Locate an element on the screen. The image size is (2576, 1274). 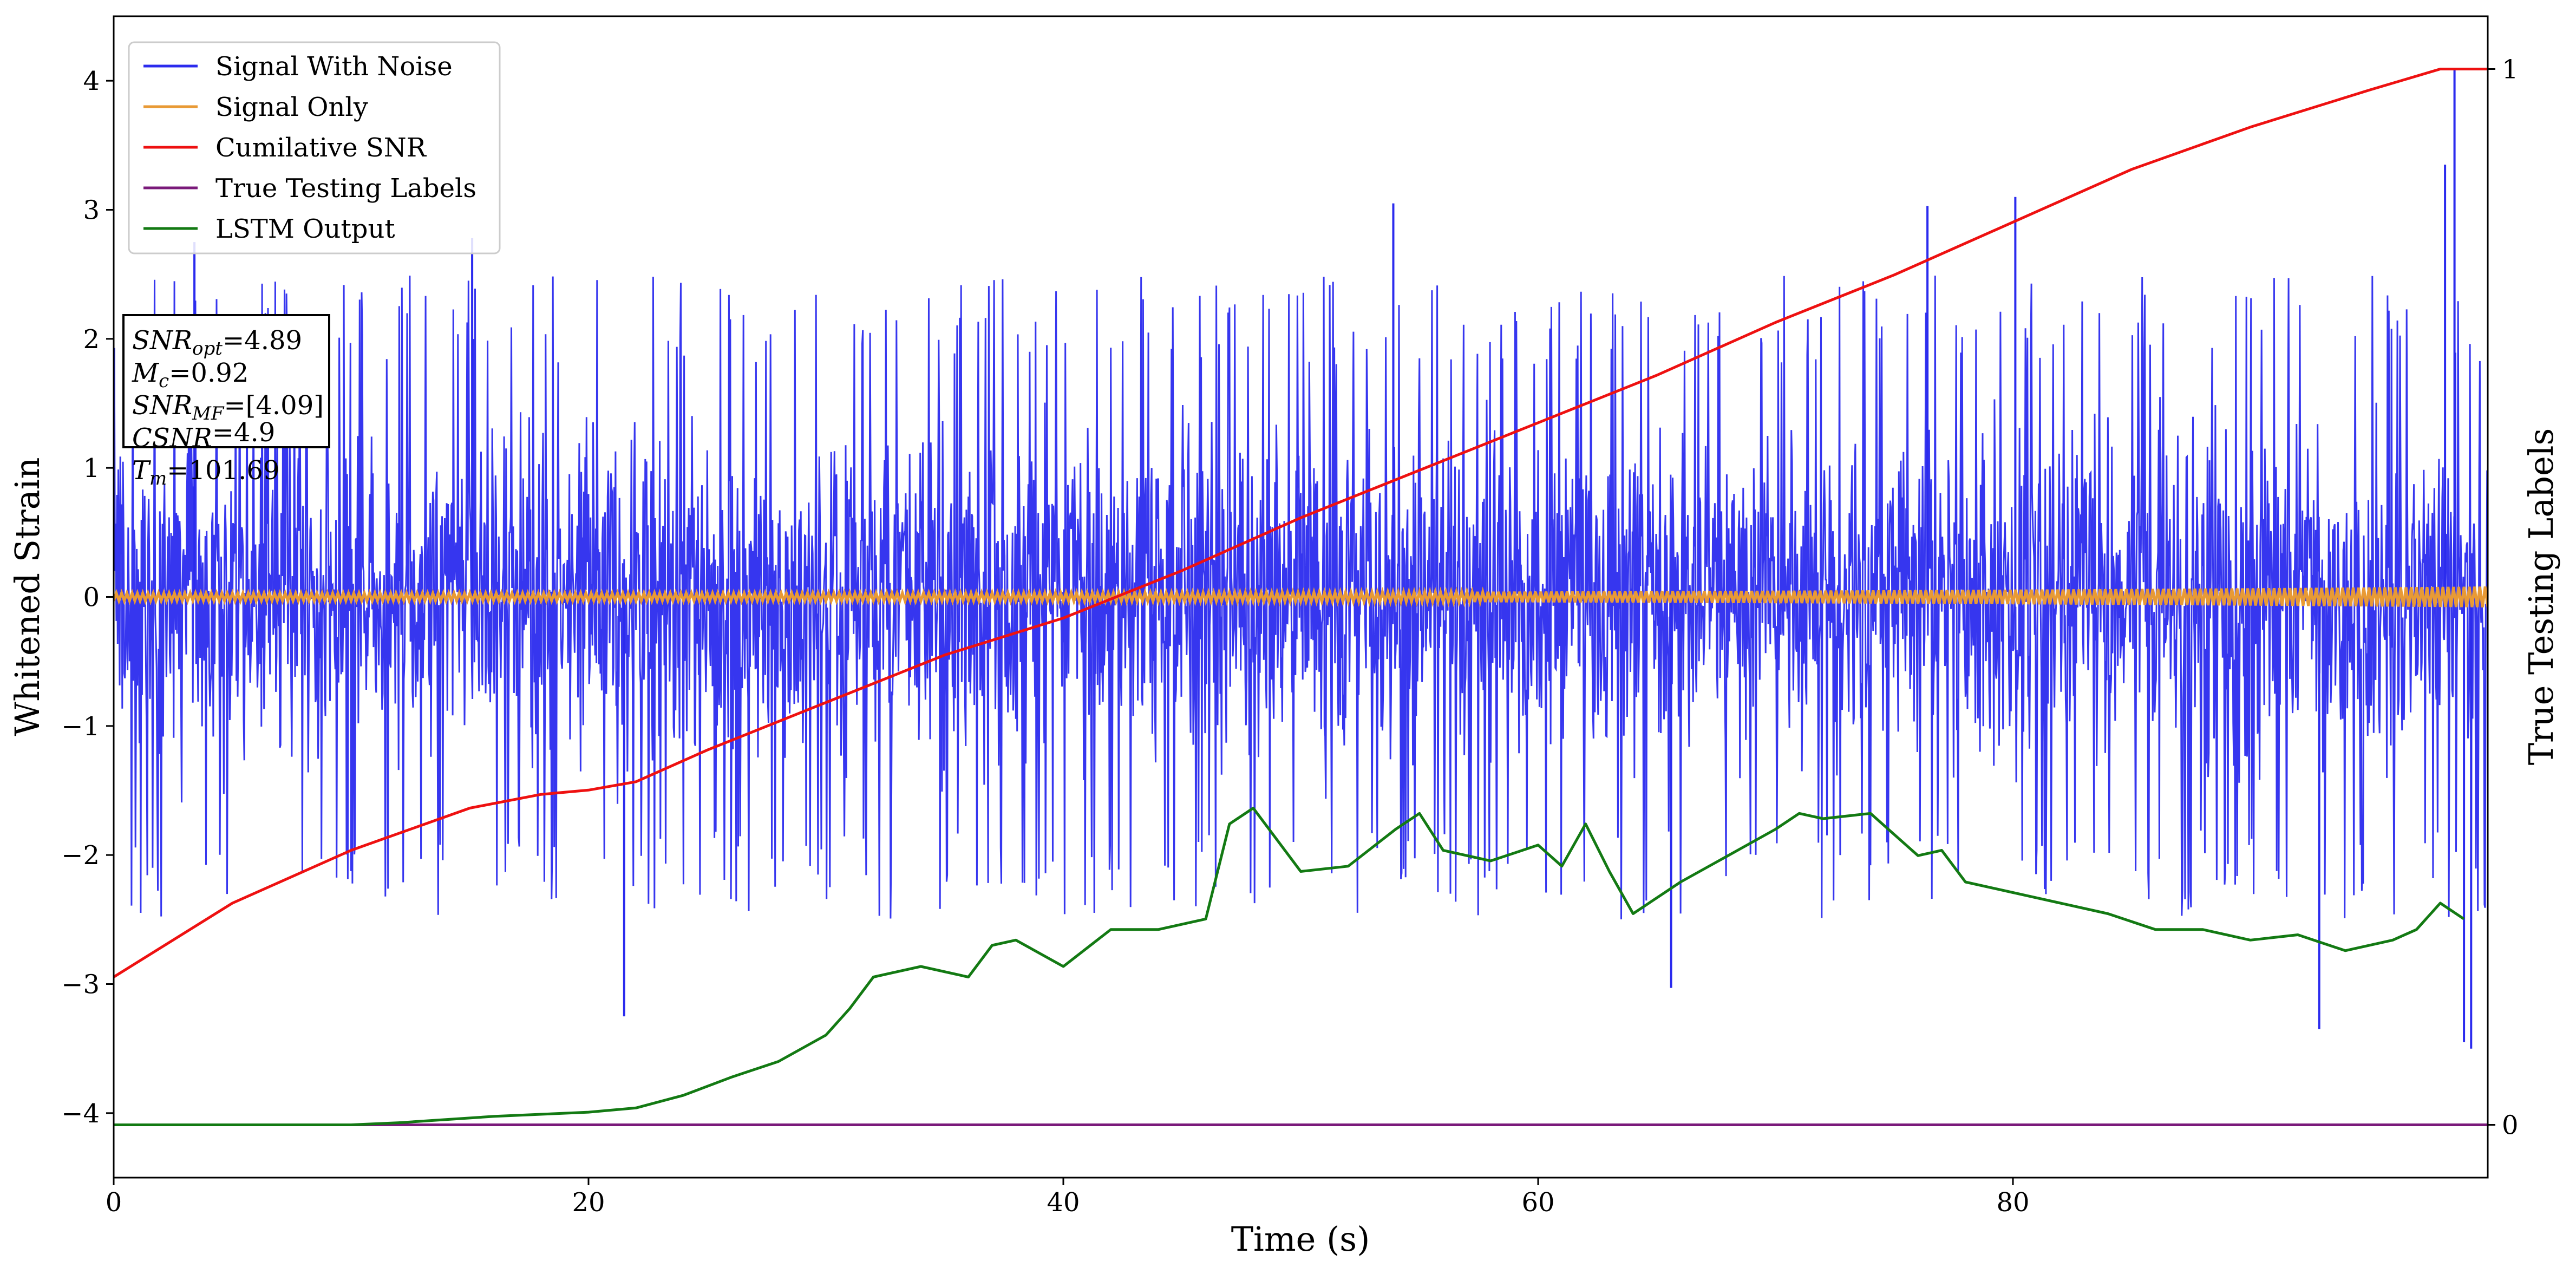
y-tick-label: 4 is located at coordinates (92, 81).